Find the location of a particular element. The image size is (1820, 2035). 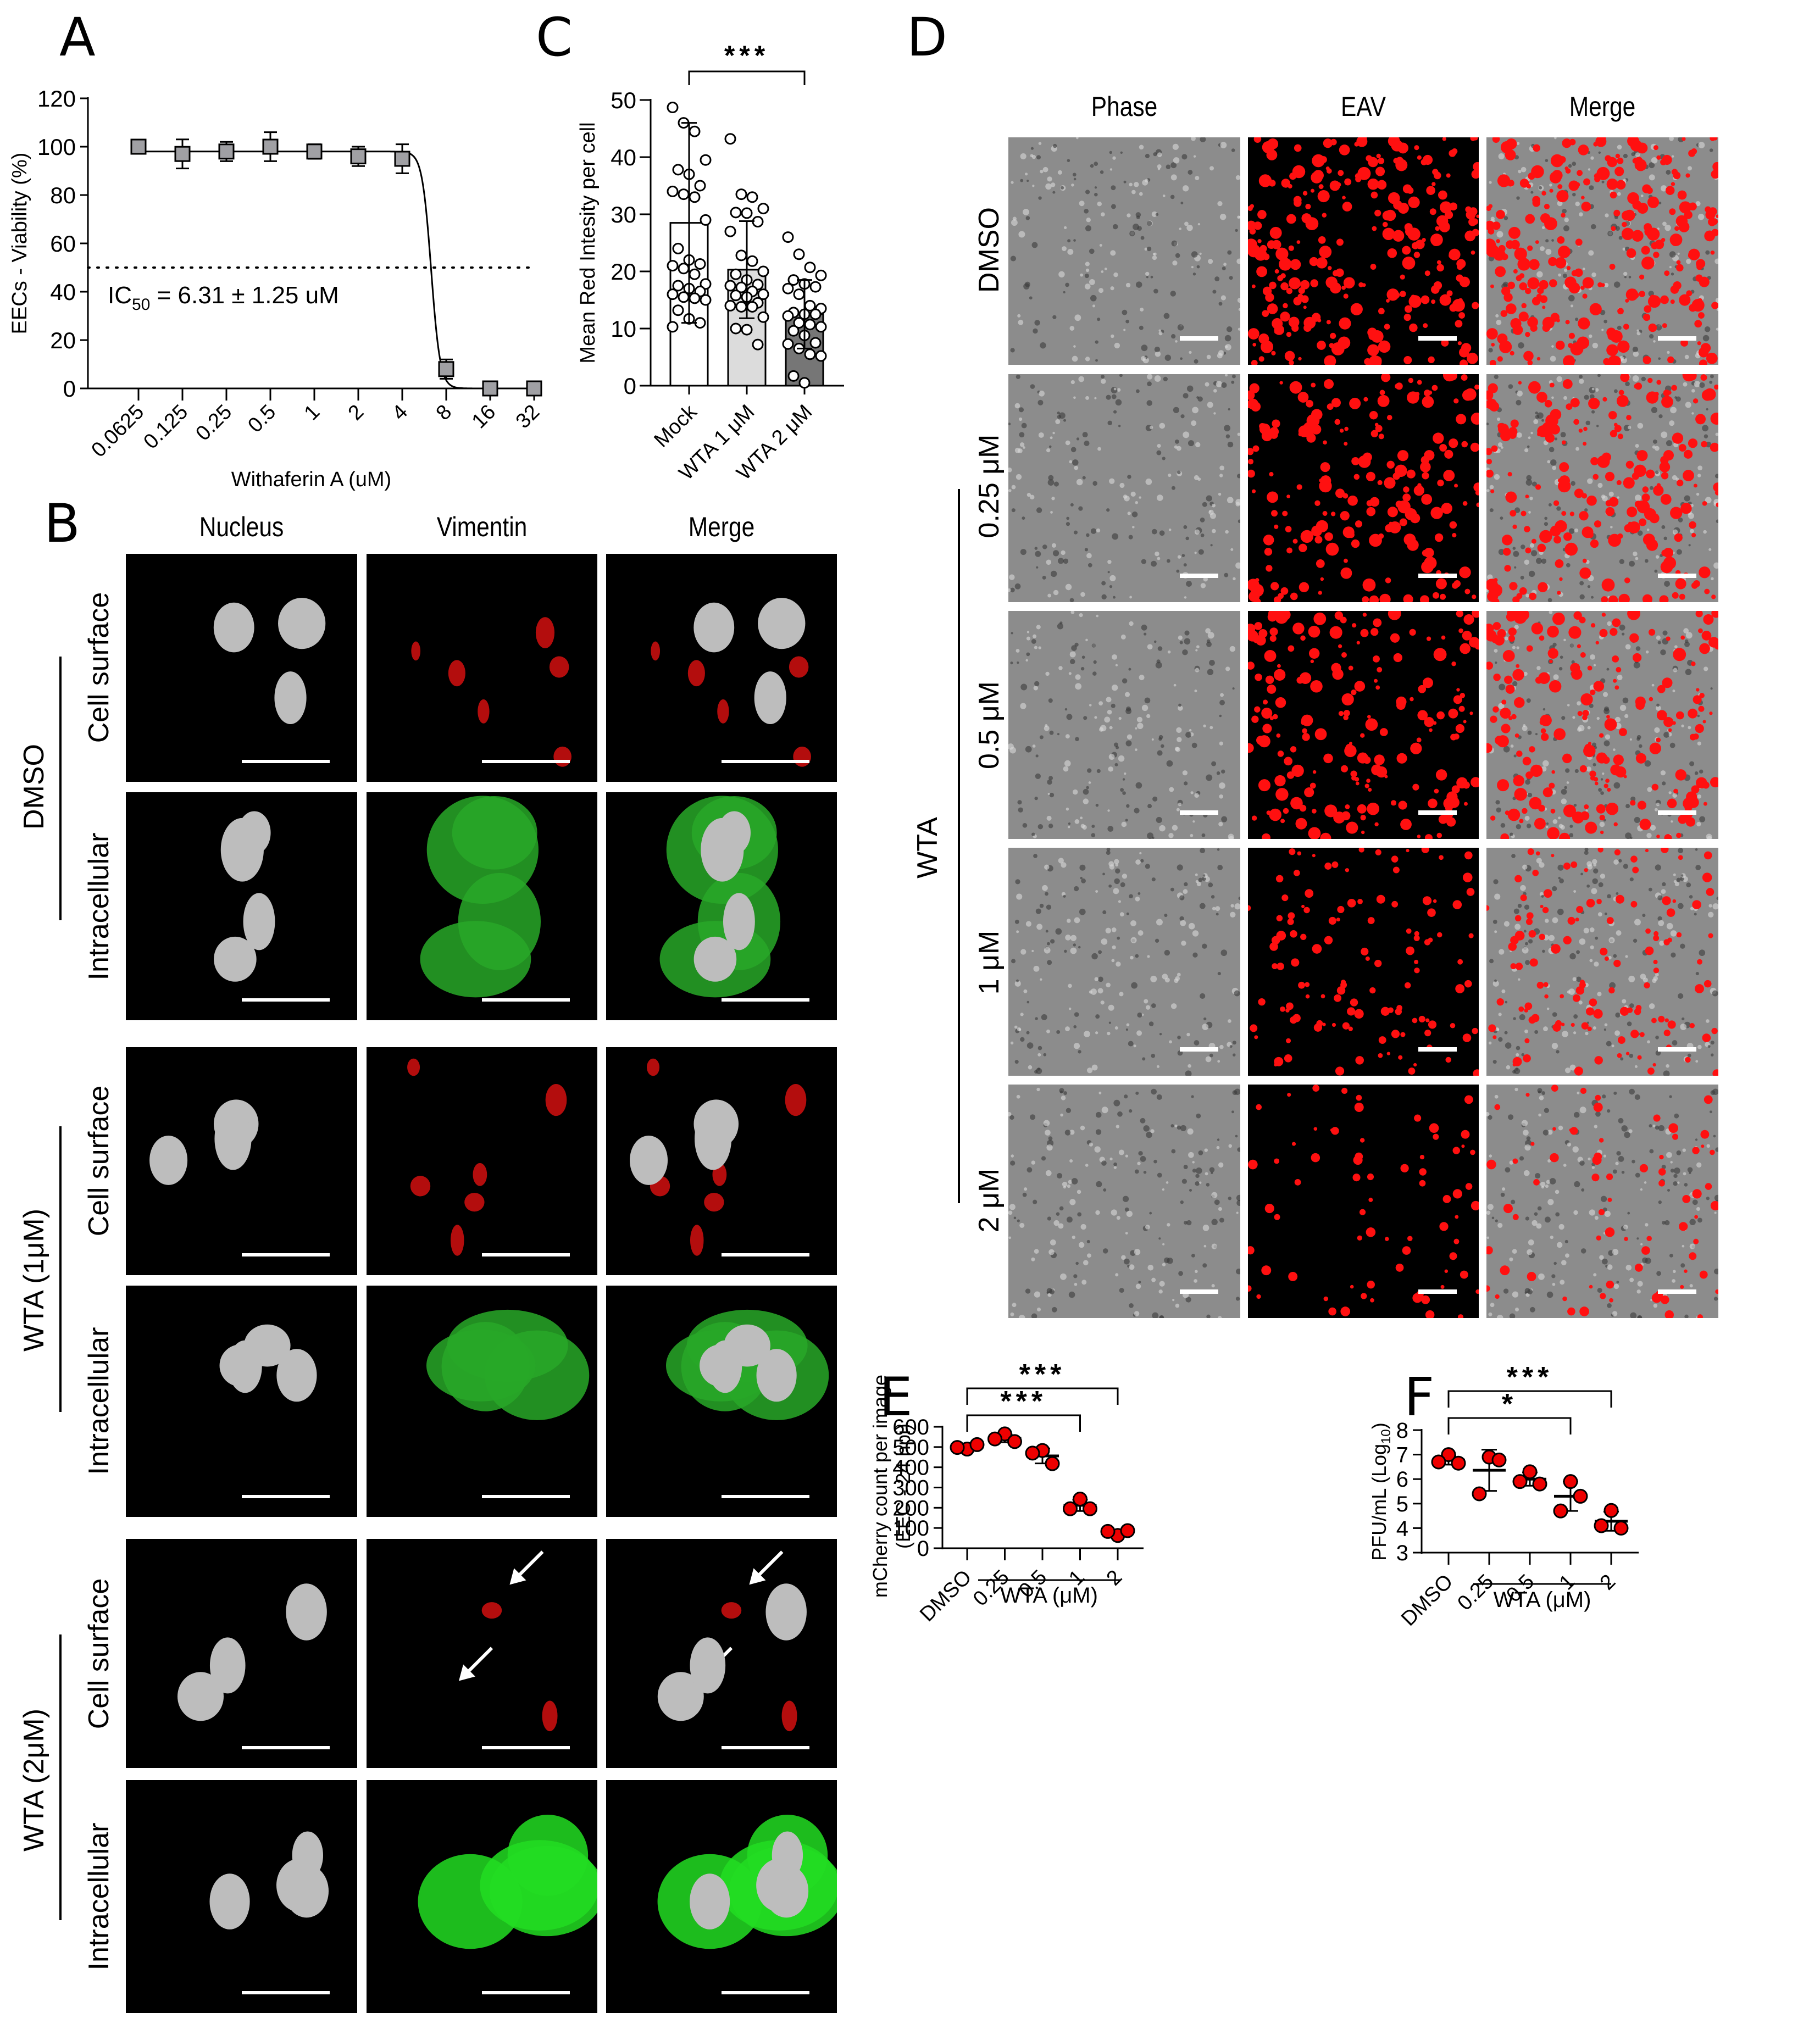

svg-text: 120 is located at coordinates (56, 99).